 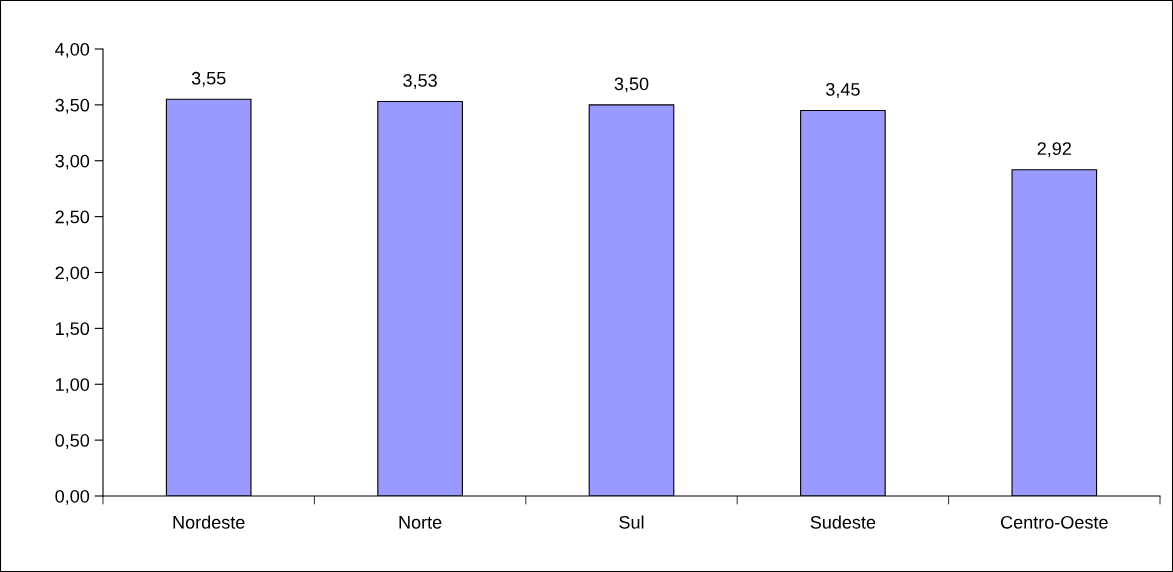 What do you see at coordinates (420, 522) in the screenshot?
I see `x-tick-label: Norte` at bounding box center [420, 522].